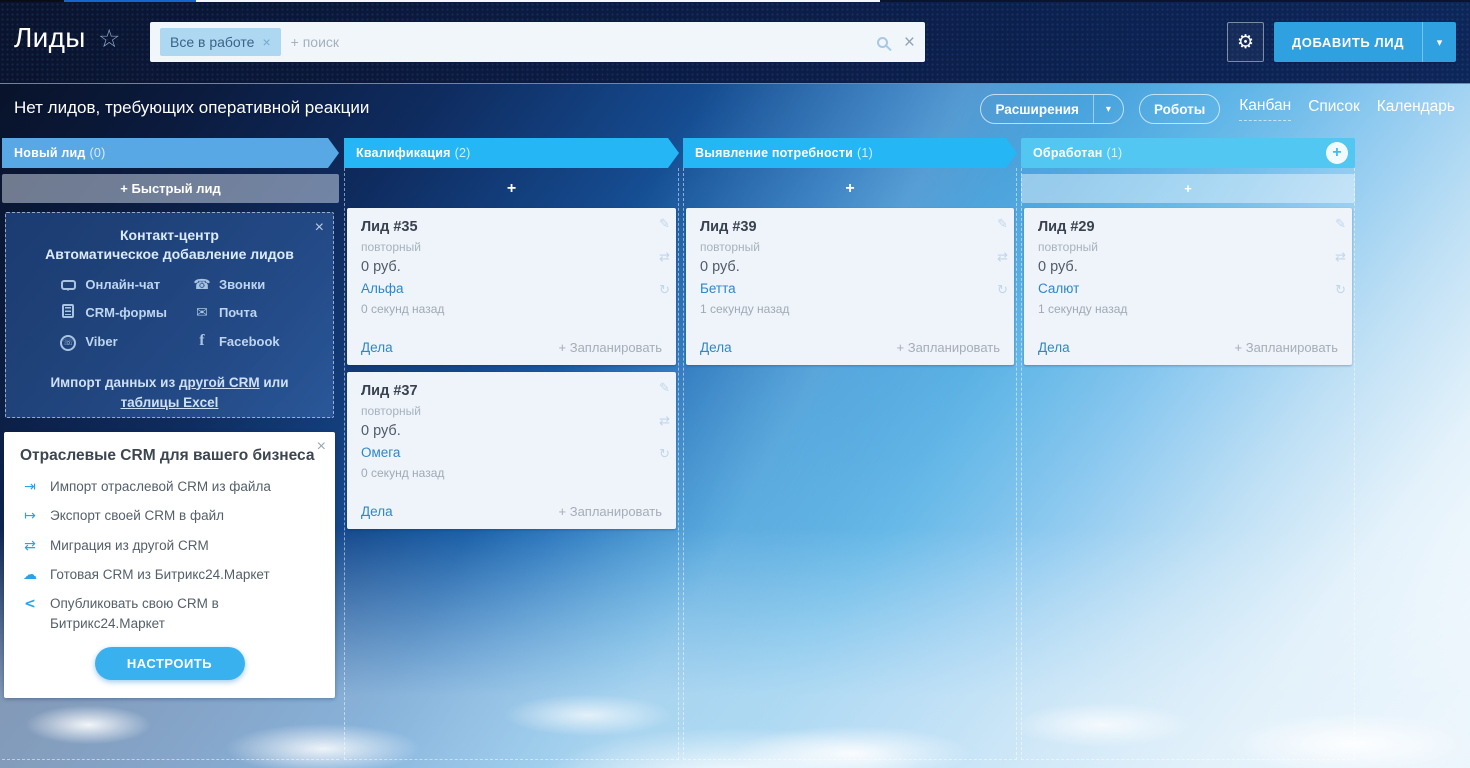  I want to click on card-client-link: Омега, so click(381, 452).